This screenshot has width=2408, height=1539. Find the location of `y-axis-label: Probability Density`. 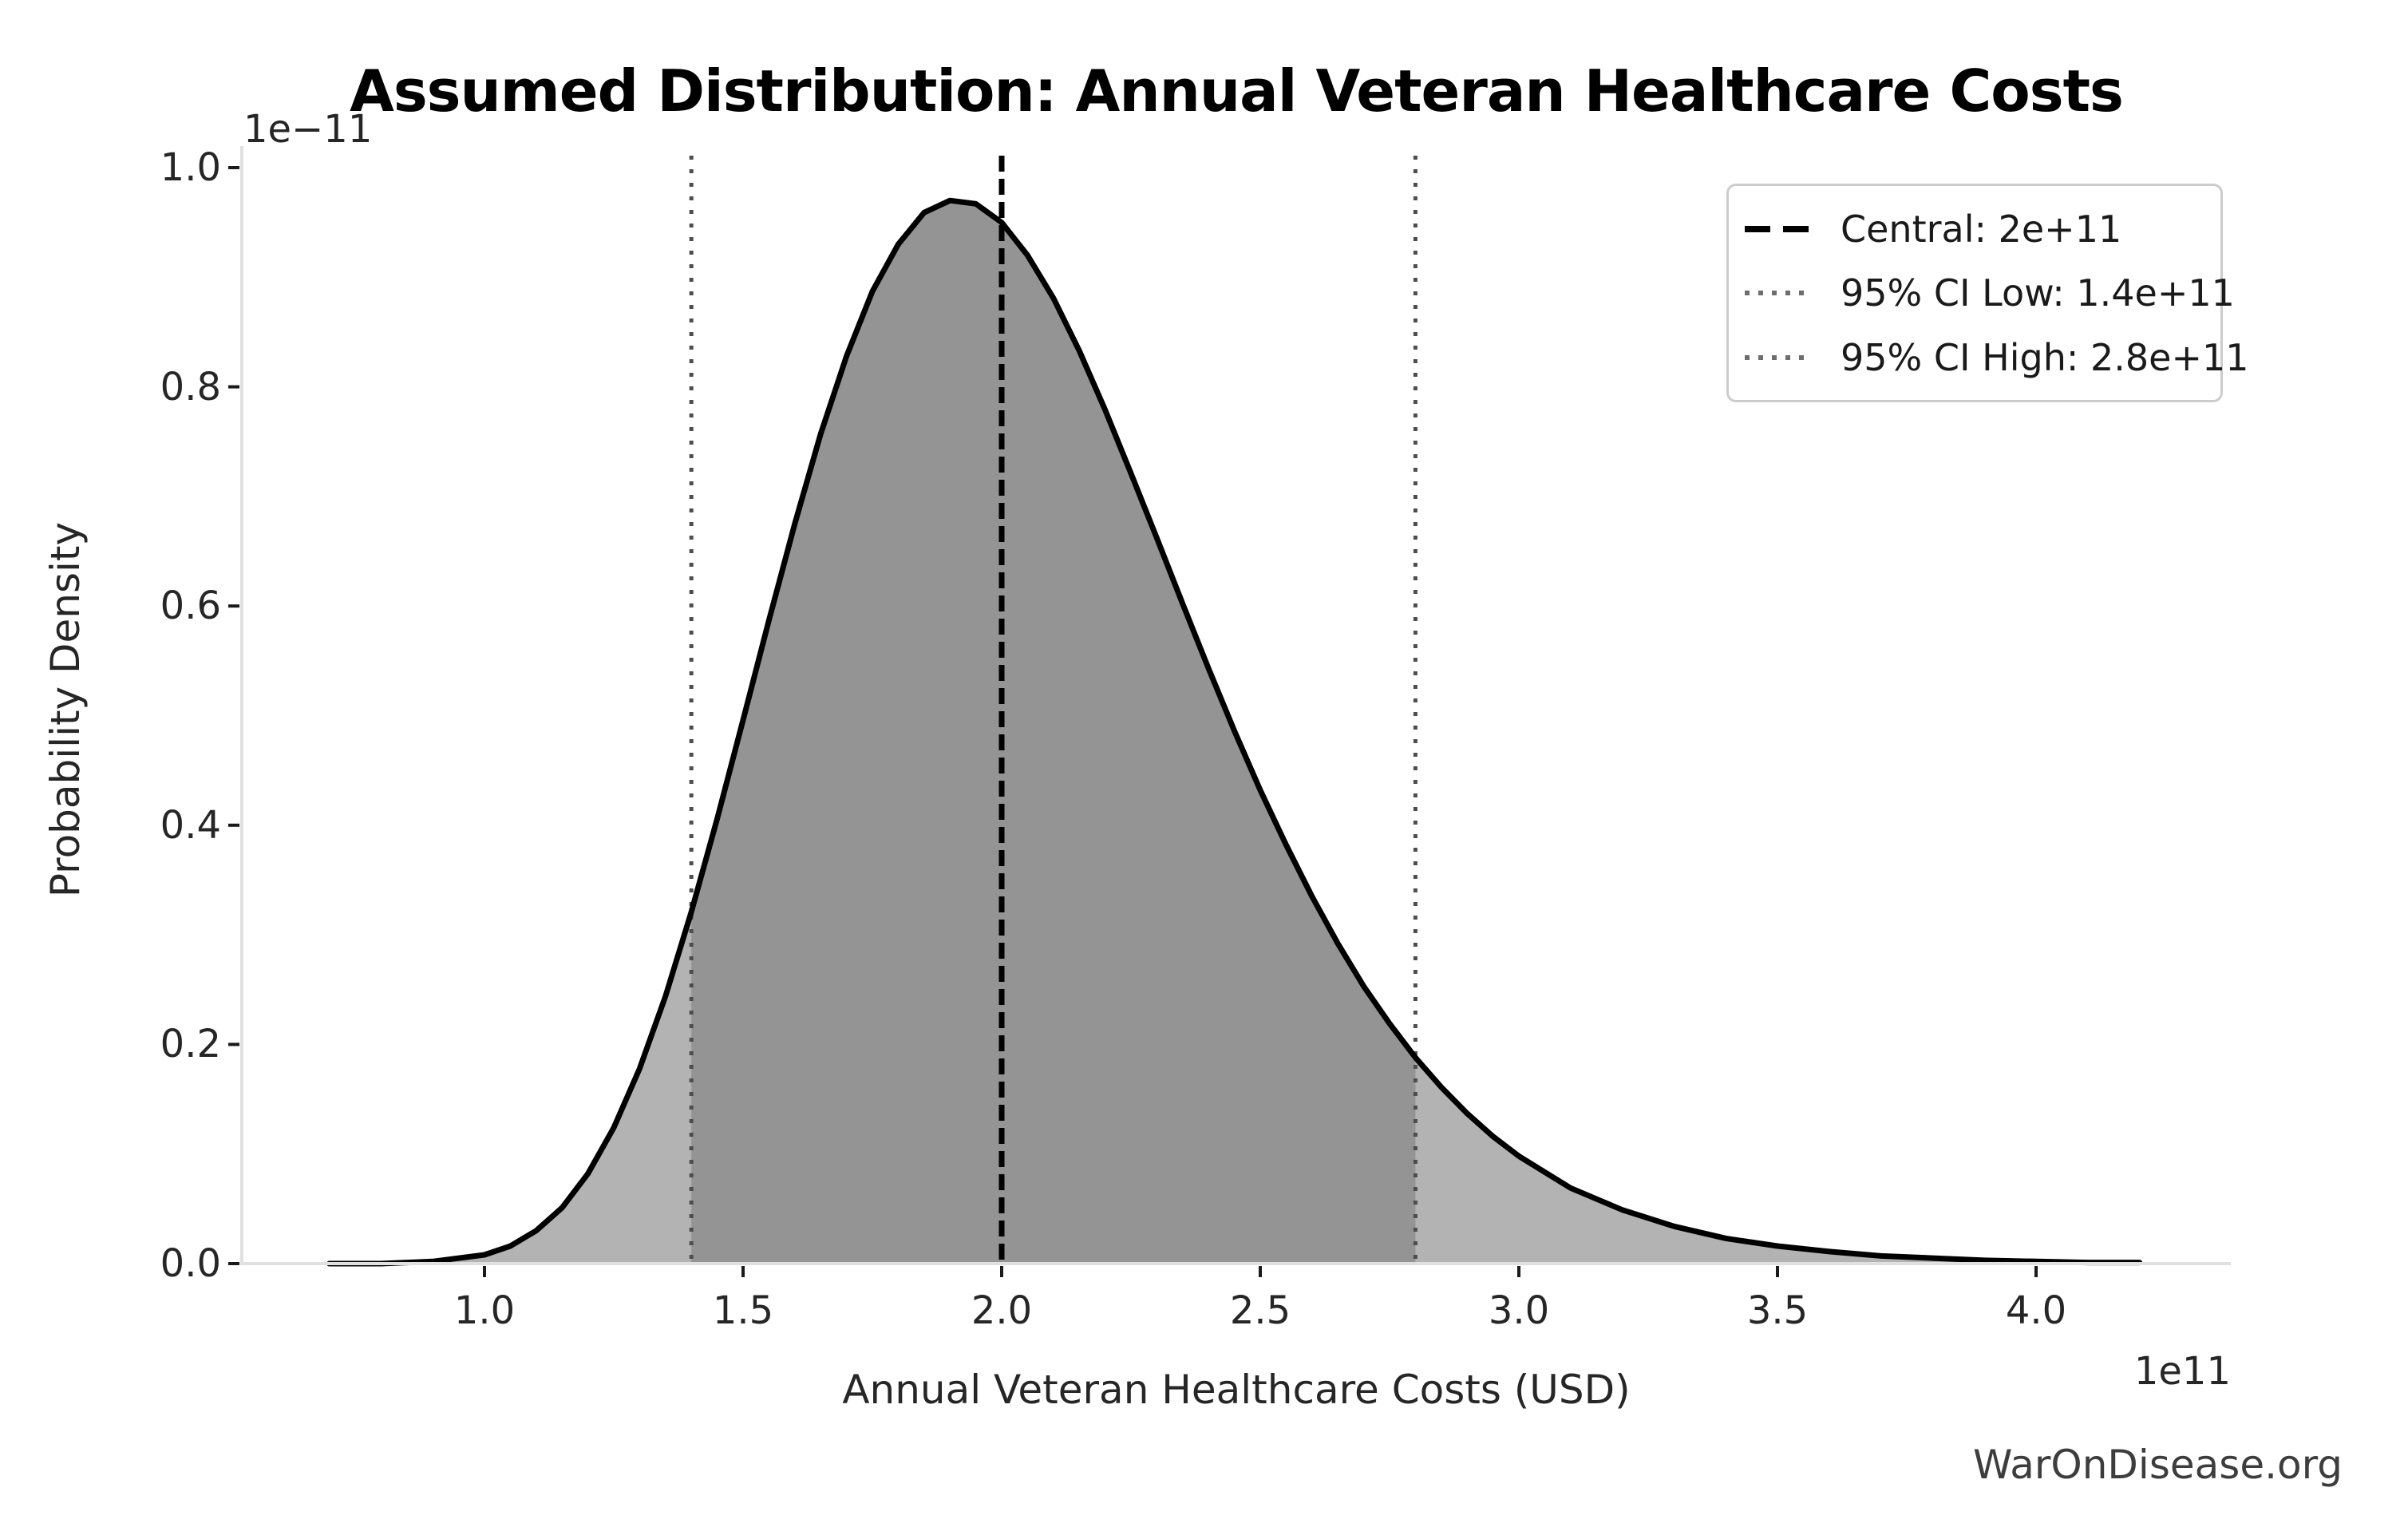

y-axis-label: Probability Density is located at coordinates (65, 709).